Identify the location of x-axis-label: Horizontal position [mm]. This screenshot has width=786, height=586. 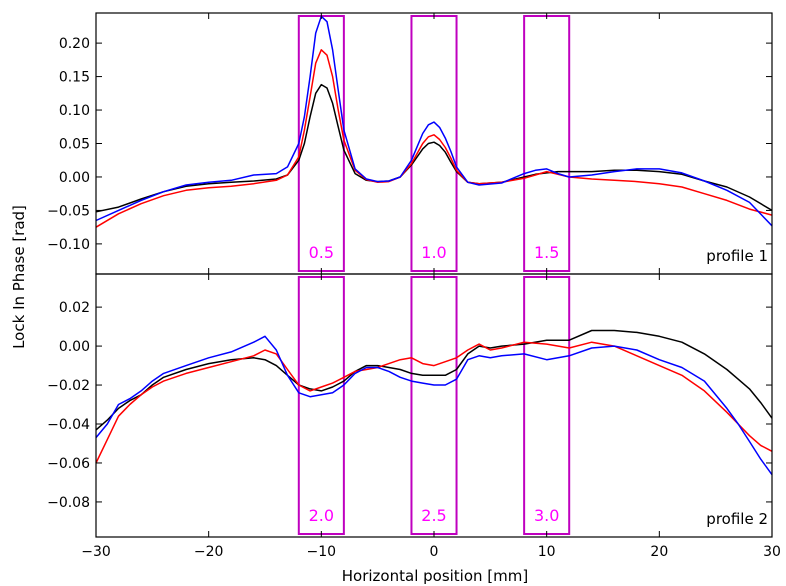
(435, 576).